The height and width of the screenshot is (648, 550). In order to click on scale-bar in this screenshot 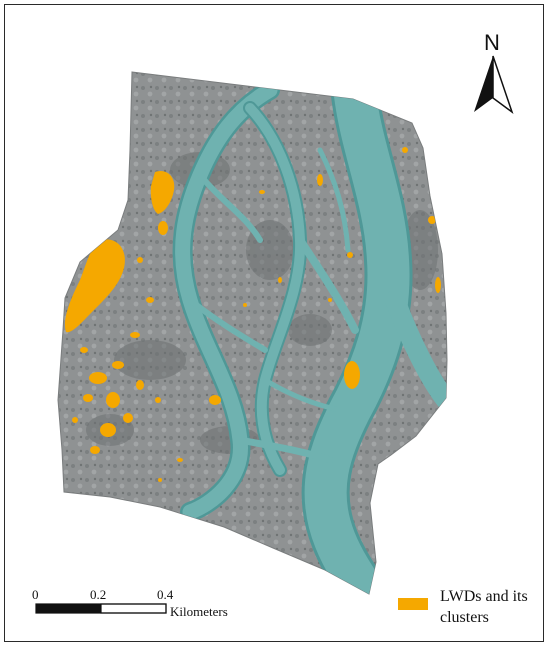, I will do `click(101, 608)`.